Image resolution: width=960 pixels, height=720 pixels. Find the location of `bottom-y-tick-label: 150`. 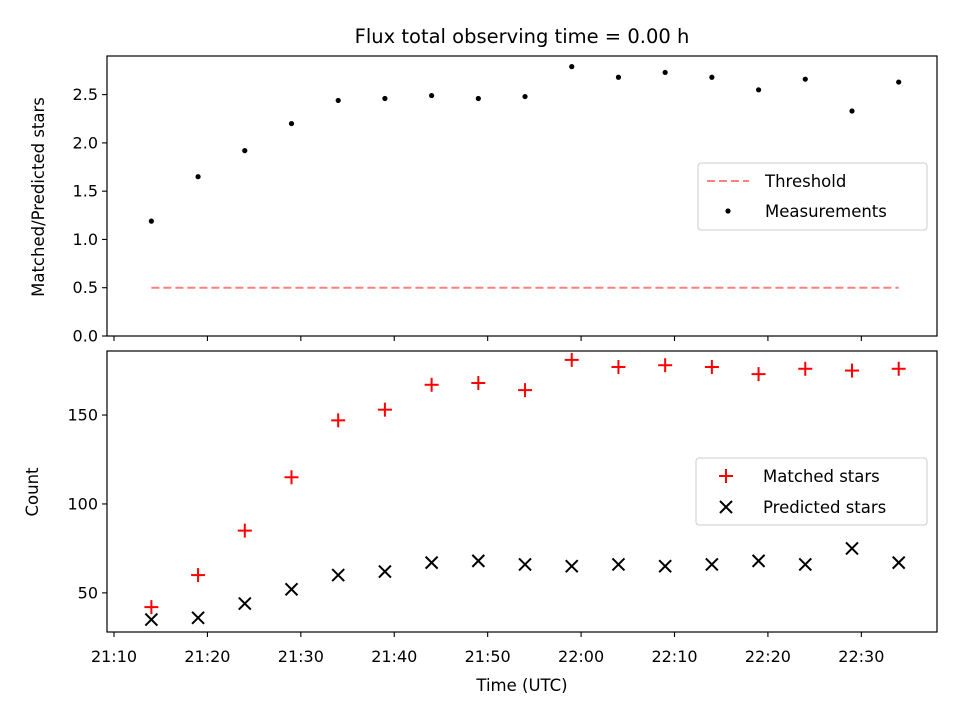

bottom-y-tick-label: 150 is located at coordinates (82, 415).